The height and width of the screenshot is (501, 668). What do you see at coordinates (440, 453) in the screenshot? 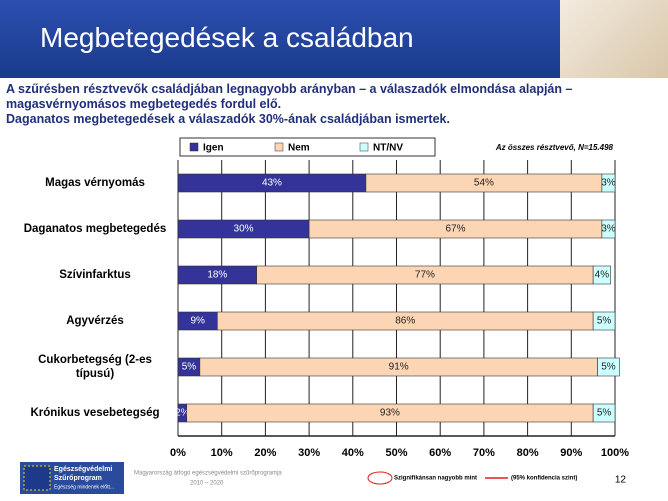
I see `x-tick-label: 60%` at bounding box center [440, 453].